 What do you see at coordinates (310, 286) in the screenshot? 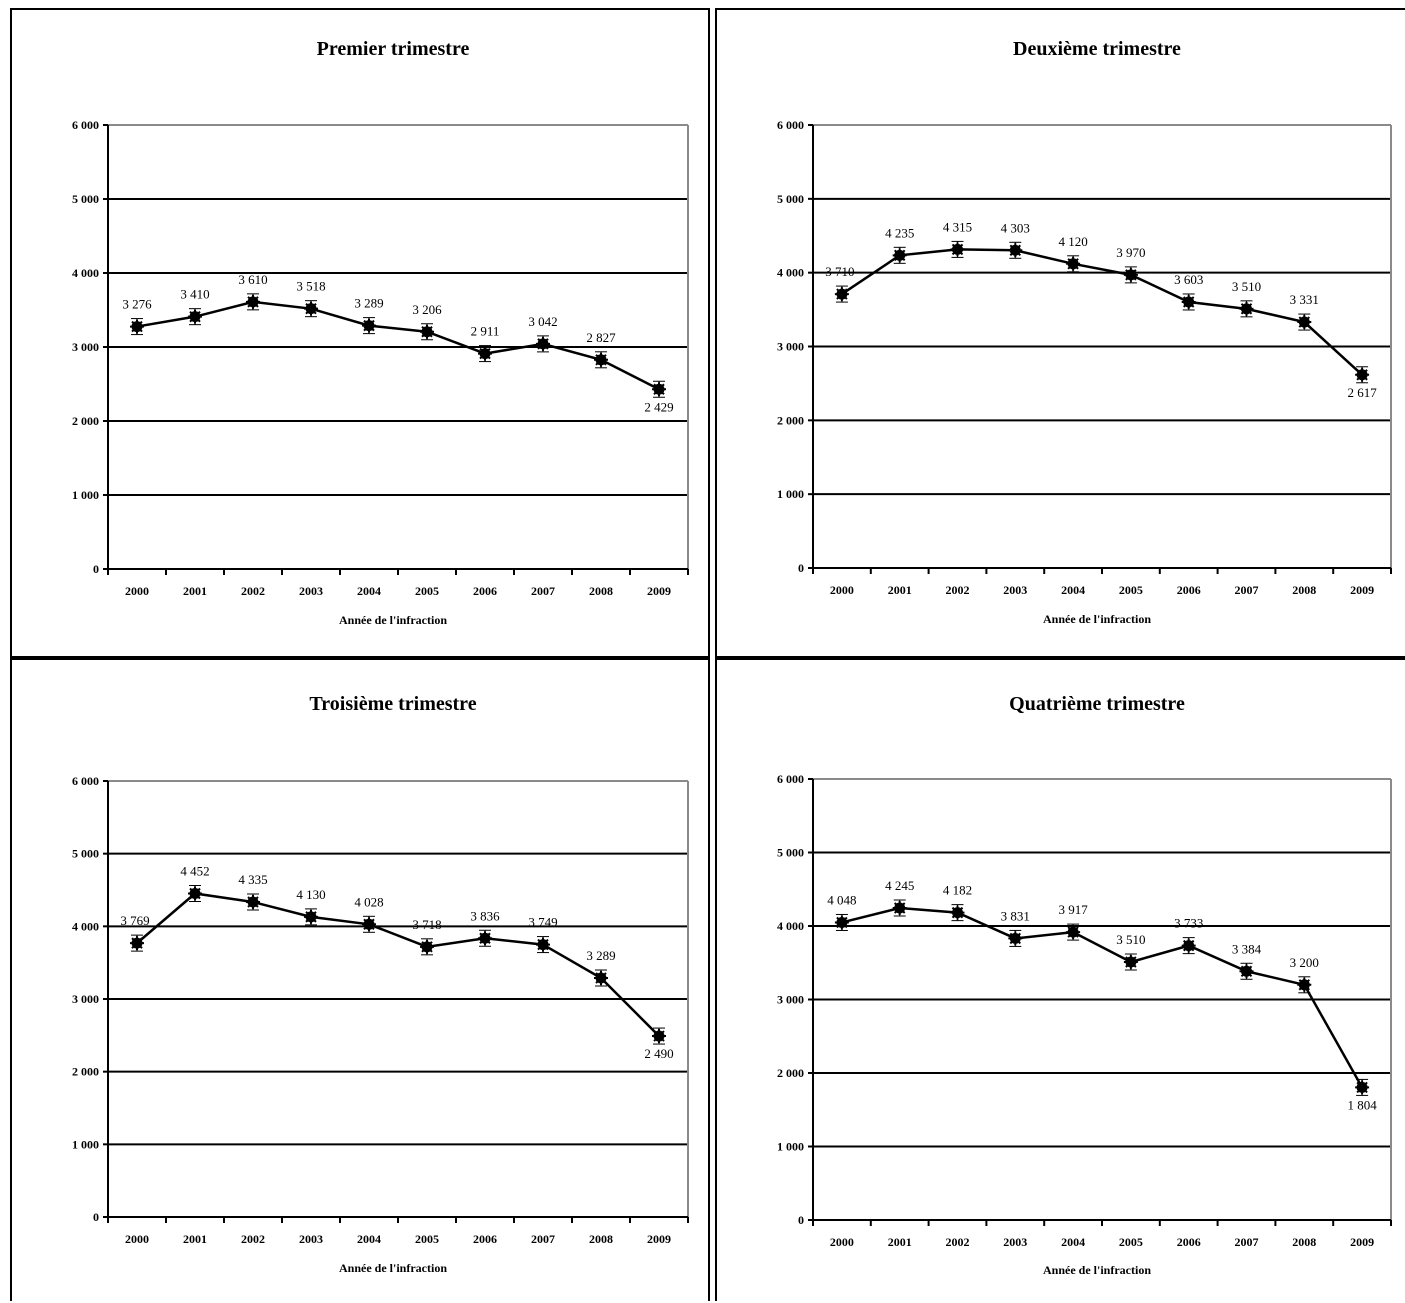
I see `data-label: 3 518` at bounding box center [310, 286].